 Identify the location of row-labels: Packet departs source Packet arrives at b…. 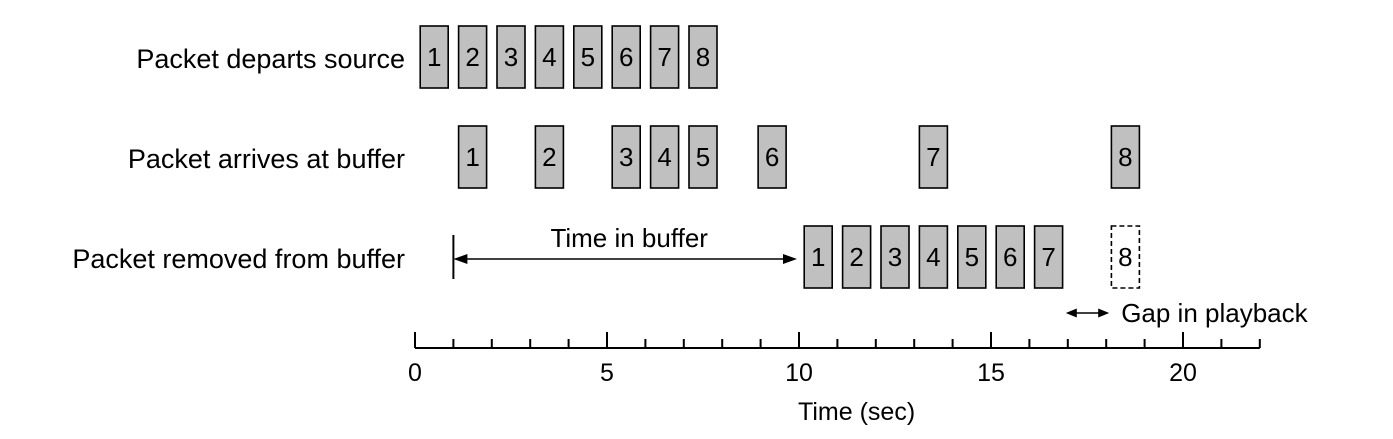
(238, 159).